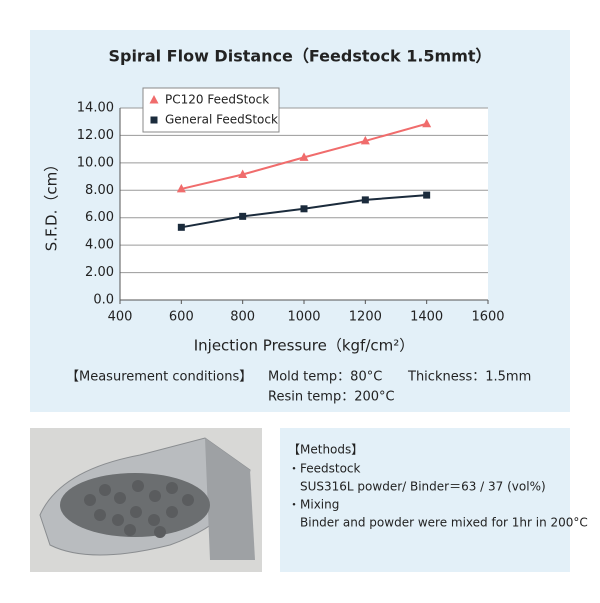 This screenshot has width=600, height=603. Describe the element at coordinates (325, 377) in the screenshot. I see `conditions-mold: Mold temp：80°C` at that location.